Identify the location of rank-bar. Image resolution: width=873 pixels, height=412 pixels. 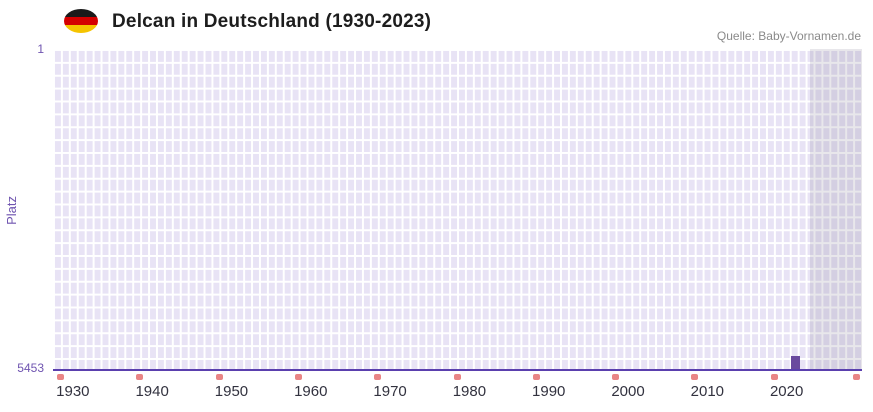
(795, 362).